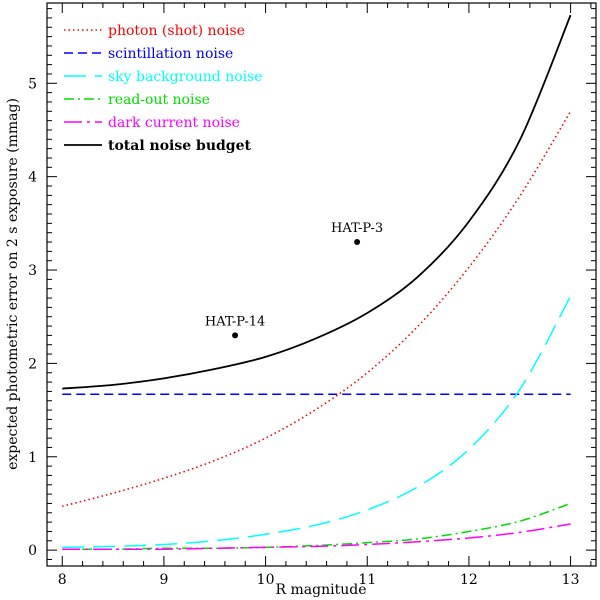 The height and width of the screenshot is (600, 600). Describe the element at coordinates (32, 551) in the screenshot. I see `y-tick-label: 0` at that location.